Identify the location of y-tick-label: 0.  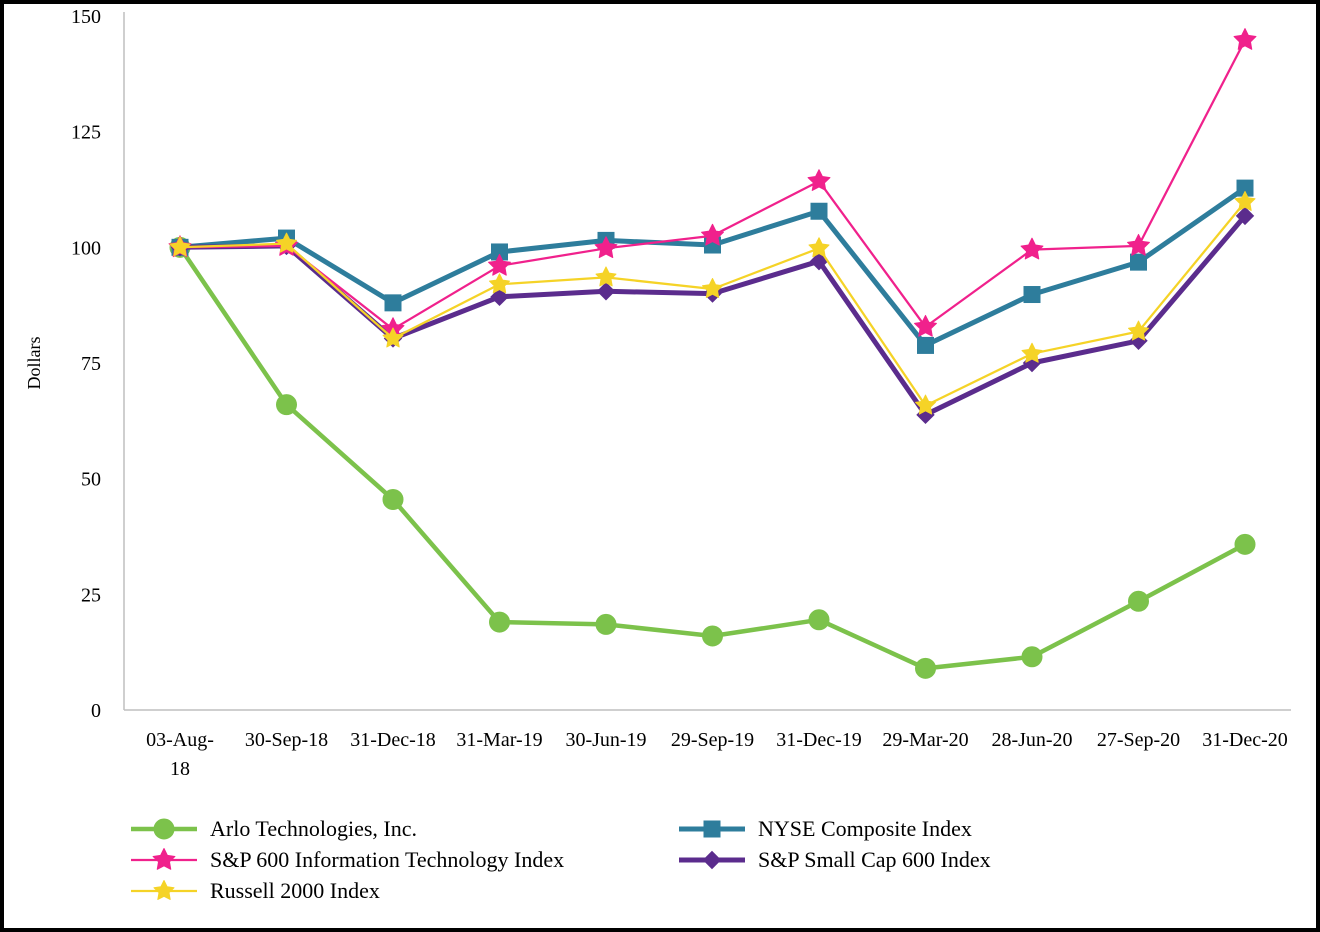
(96, 711).